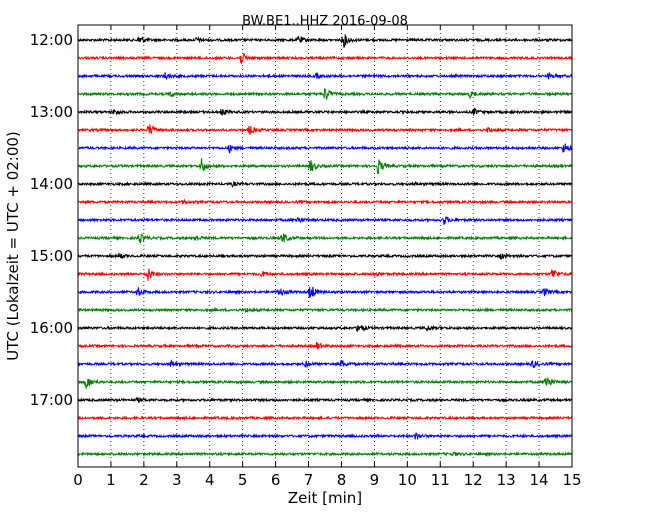 This screenshot has width=650, height=520. What do you see at coordinates (375, 480) in the screenshot?
I see `x-tick-label: 9` at bounding box center [375, 480].